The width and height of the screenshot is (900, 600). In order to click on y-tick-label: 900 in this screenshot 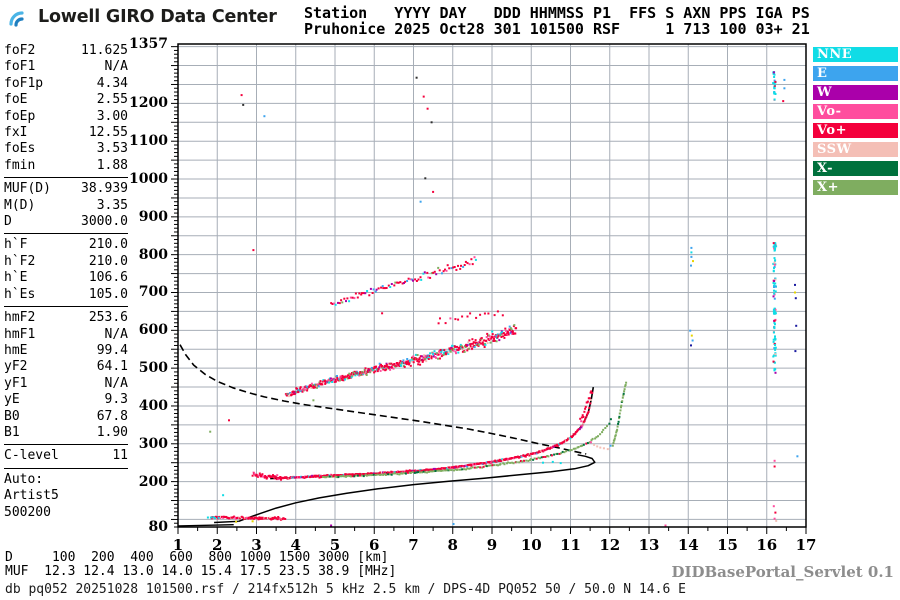, I will do `click(153, 216)`.